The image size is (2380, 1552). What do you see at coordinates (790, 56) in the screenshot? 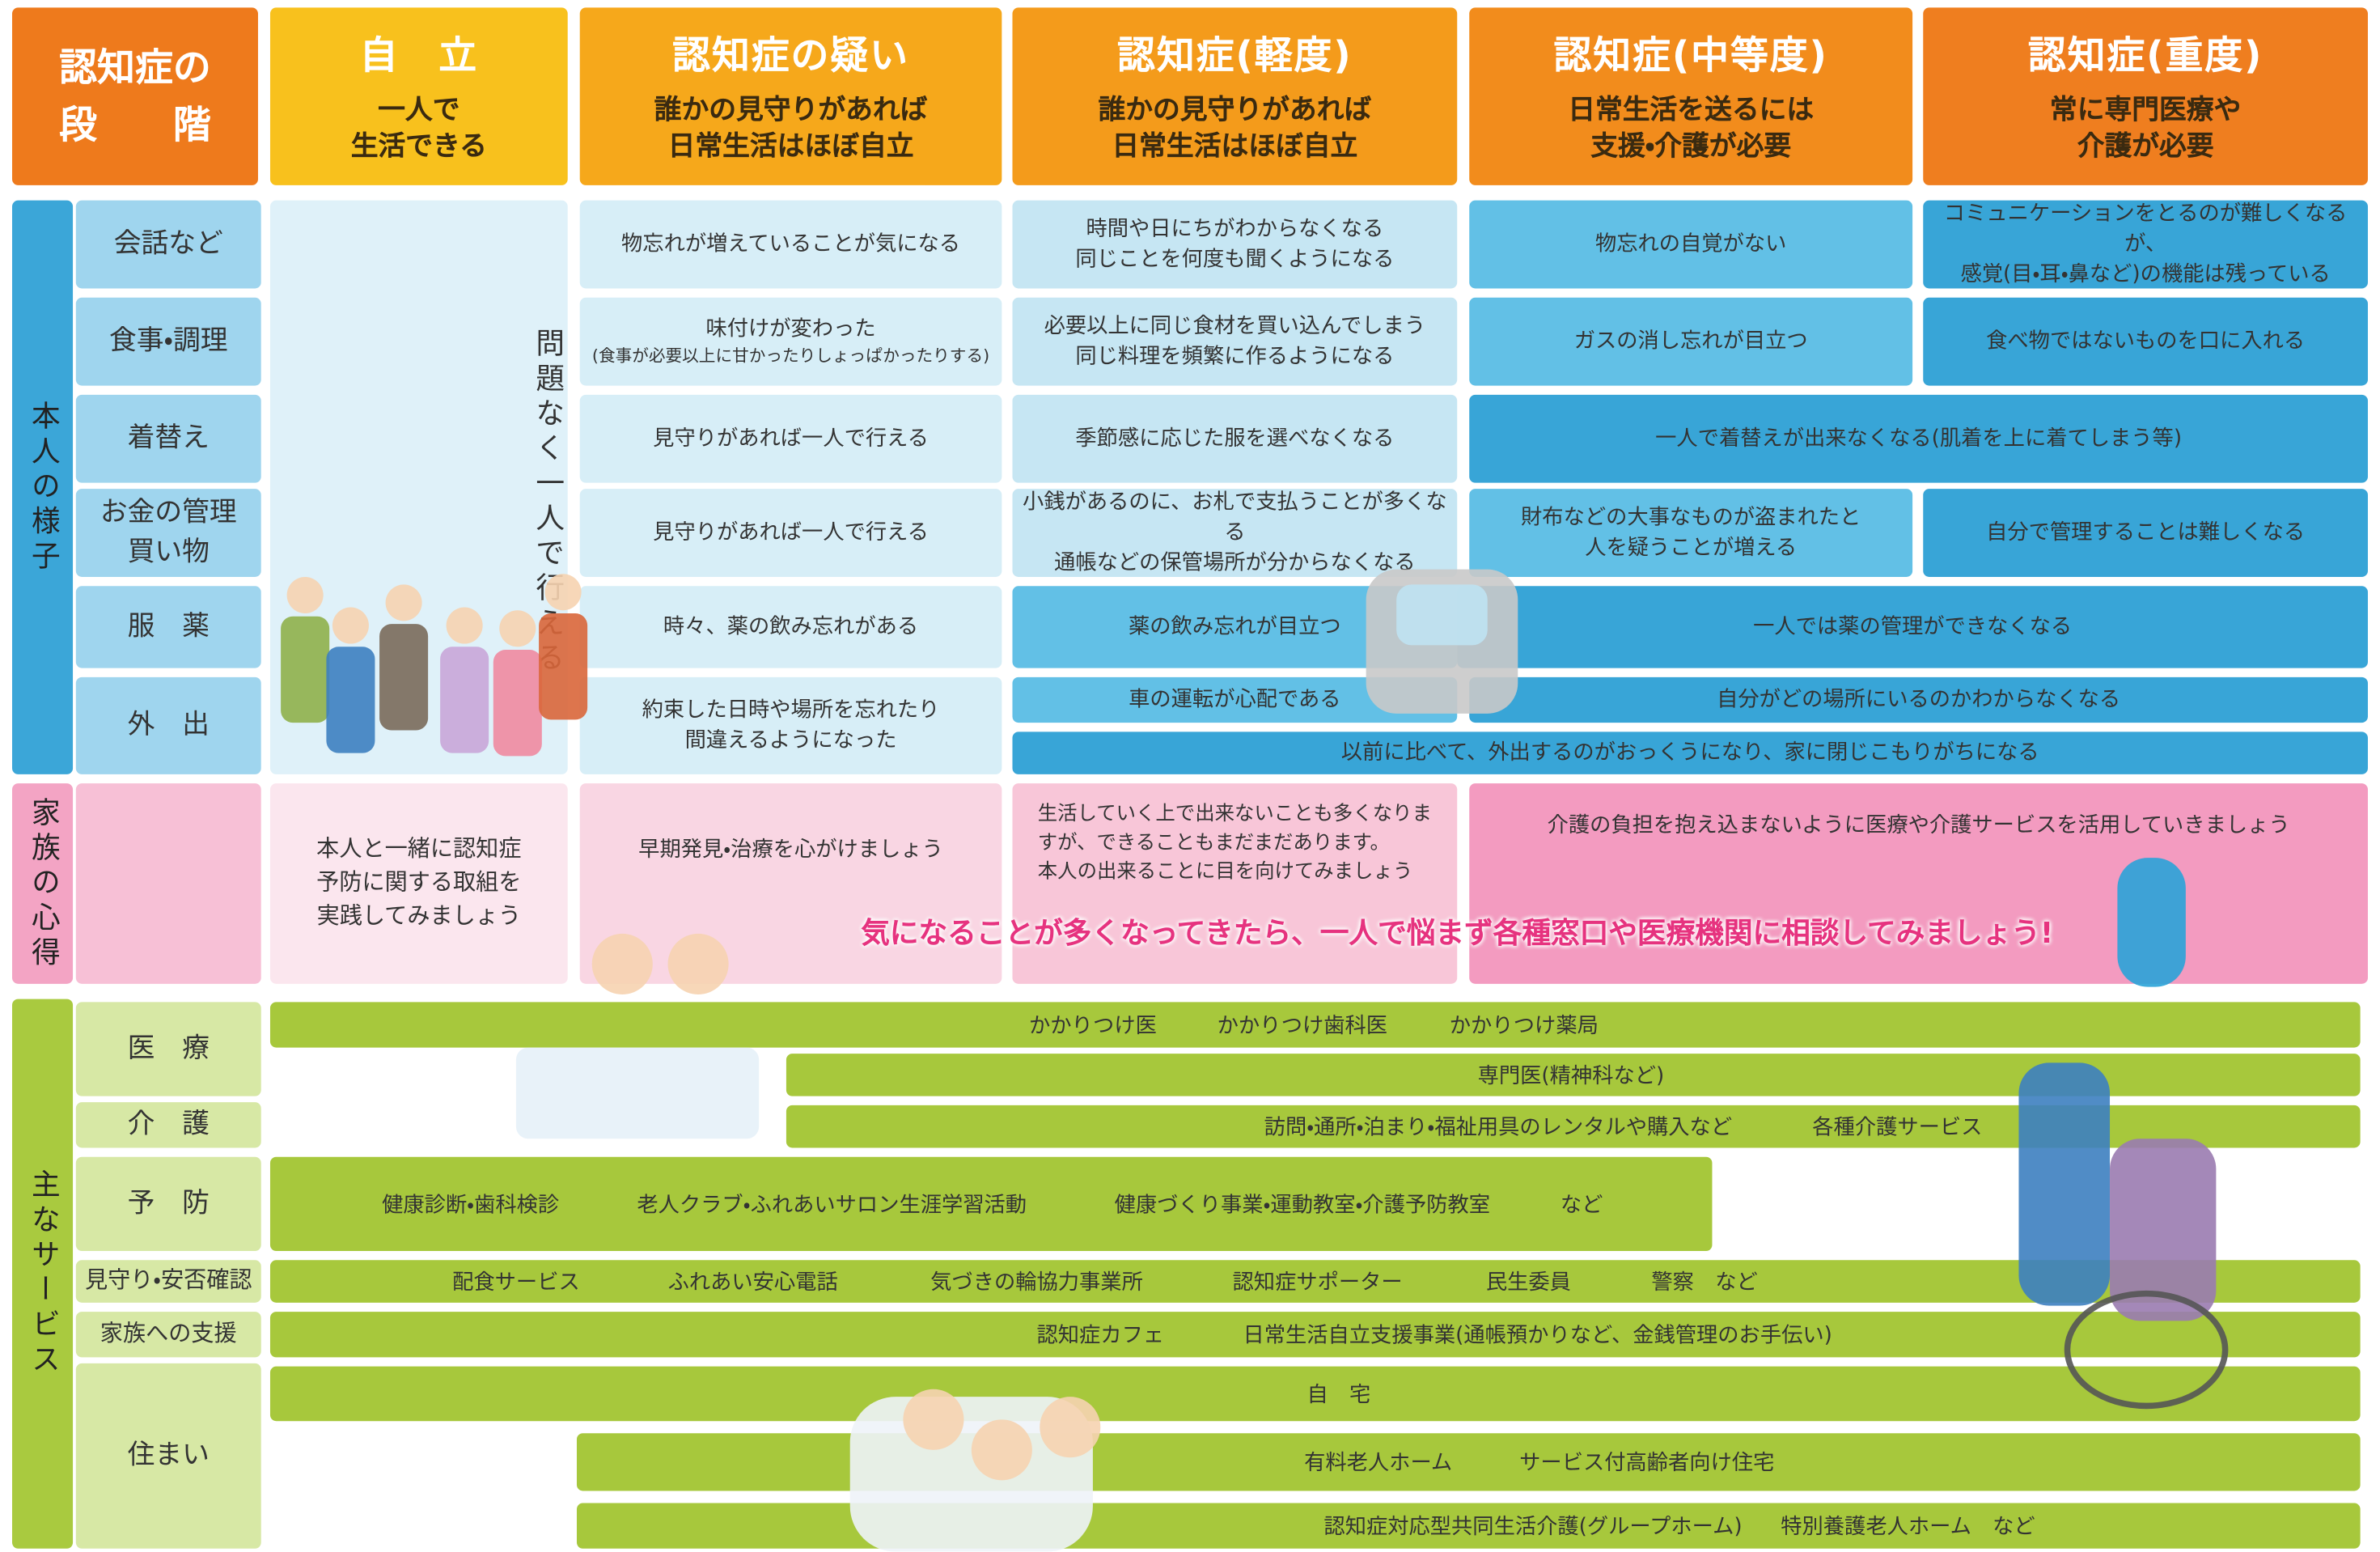
I see `stage-title: 認知症の疑い` at bounding box center [790, 56].